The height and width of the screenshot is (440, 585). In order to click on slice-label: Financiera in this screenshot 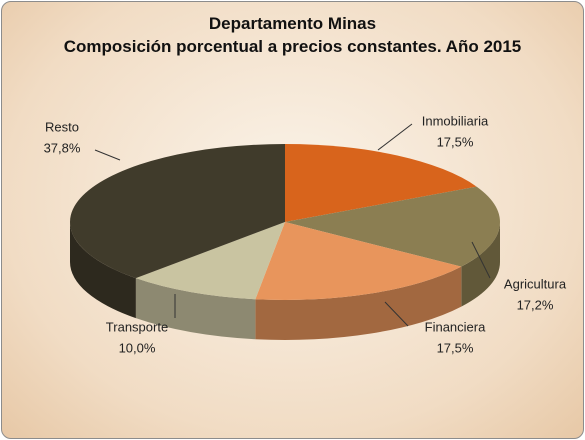, I will do `click(455, 326)`.